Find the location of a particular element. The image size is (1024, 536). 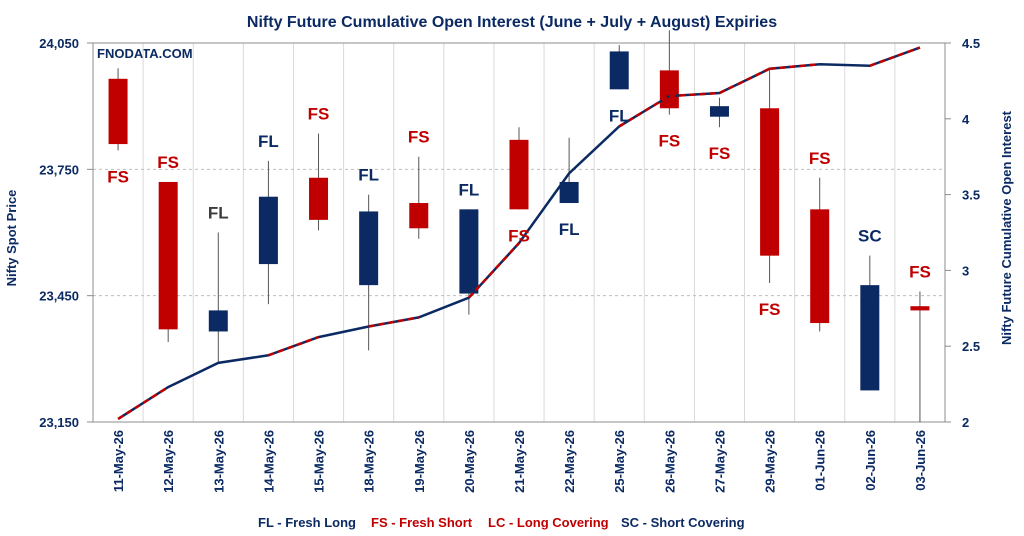

x-tick-label: 12-May-26 is located at coordinates (168, 461).